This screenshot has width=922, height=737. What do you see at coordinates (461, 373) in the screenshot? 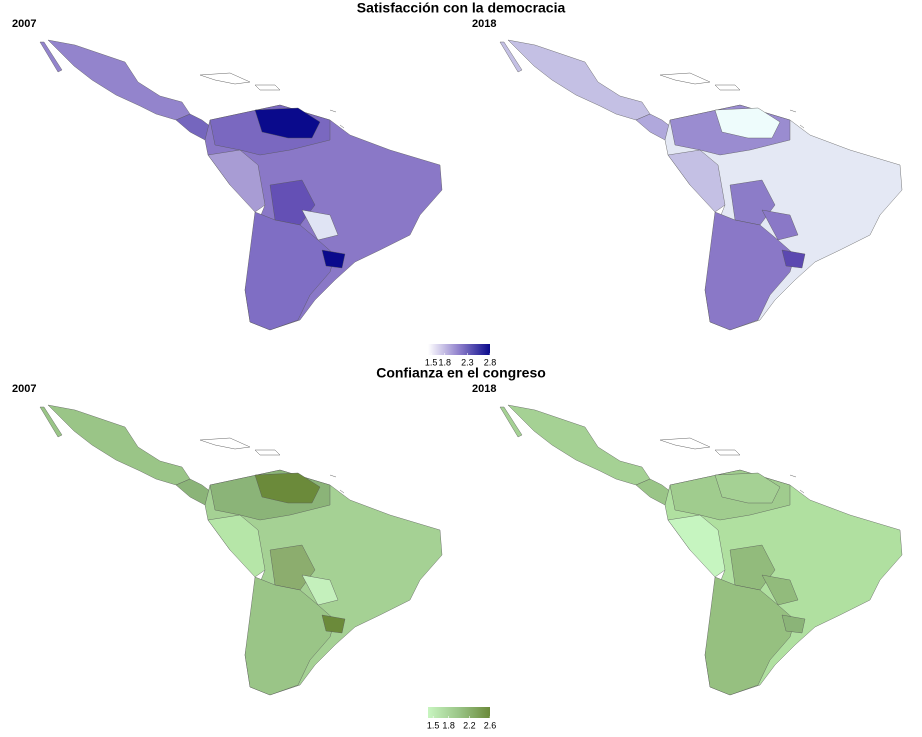
I see `section-title: Confianza en el congreso` at bounding box center [461, 373].